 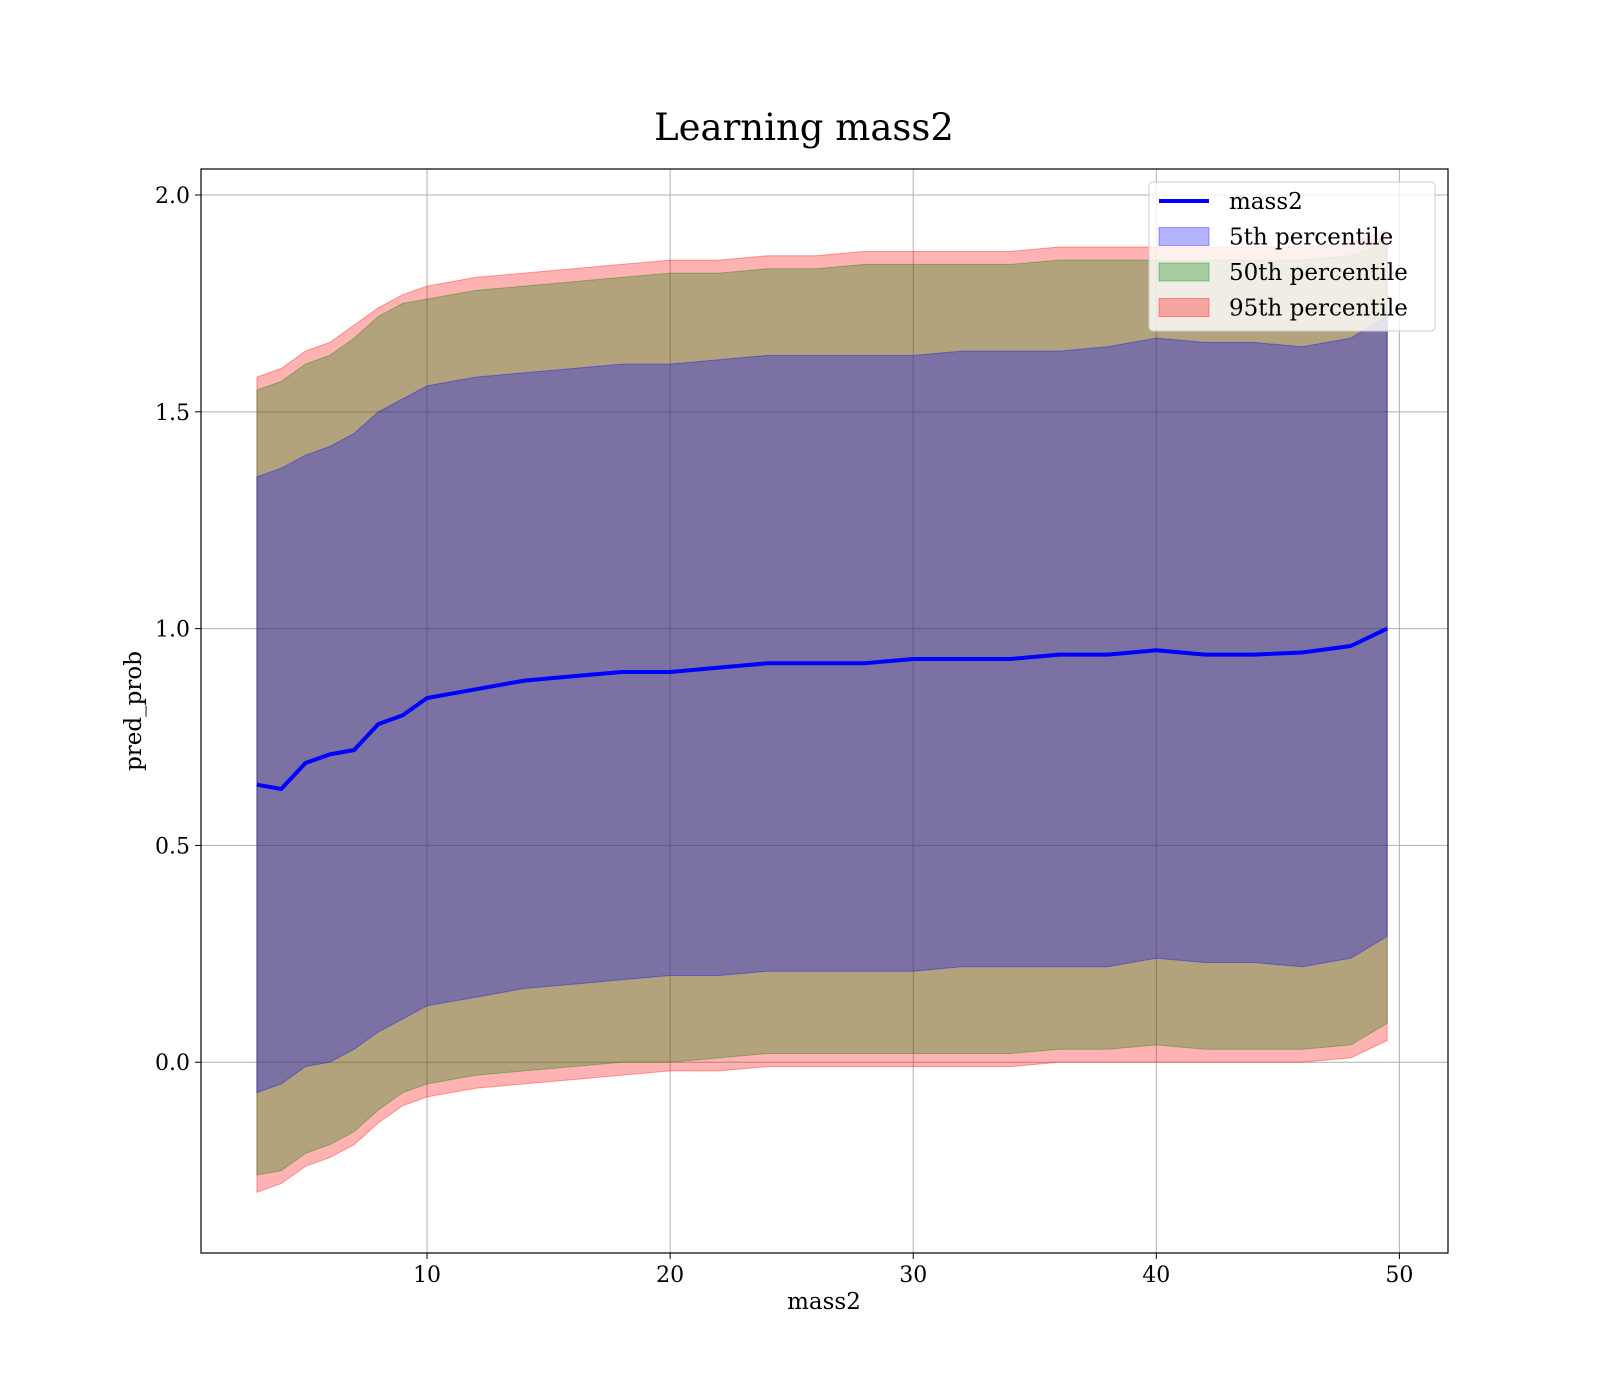 What do you see at coordinates (1266, 202) in the screenshot?
I see `legend-label: mass2` at bounding box center [1266, 202].